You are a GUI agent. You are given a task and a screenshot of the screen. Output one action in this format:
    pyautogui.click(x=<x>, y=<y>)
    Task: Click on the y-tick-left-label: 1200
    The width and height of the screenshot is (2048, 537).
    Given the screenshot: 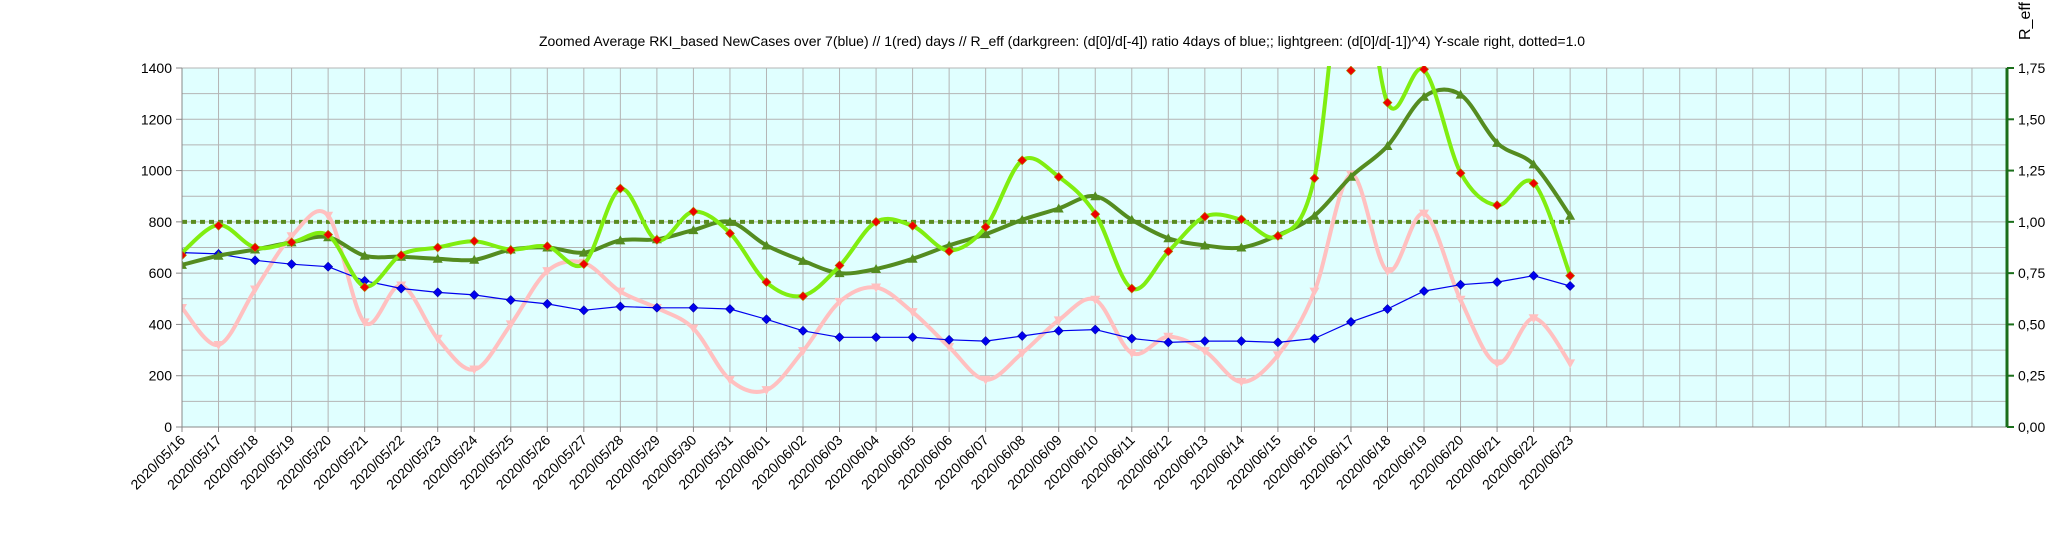 What is the action you would take?
    pyautogui.click(x=156, y=119)
    